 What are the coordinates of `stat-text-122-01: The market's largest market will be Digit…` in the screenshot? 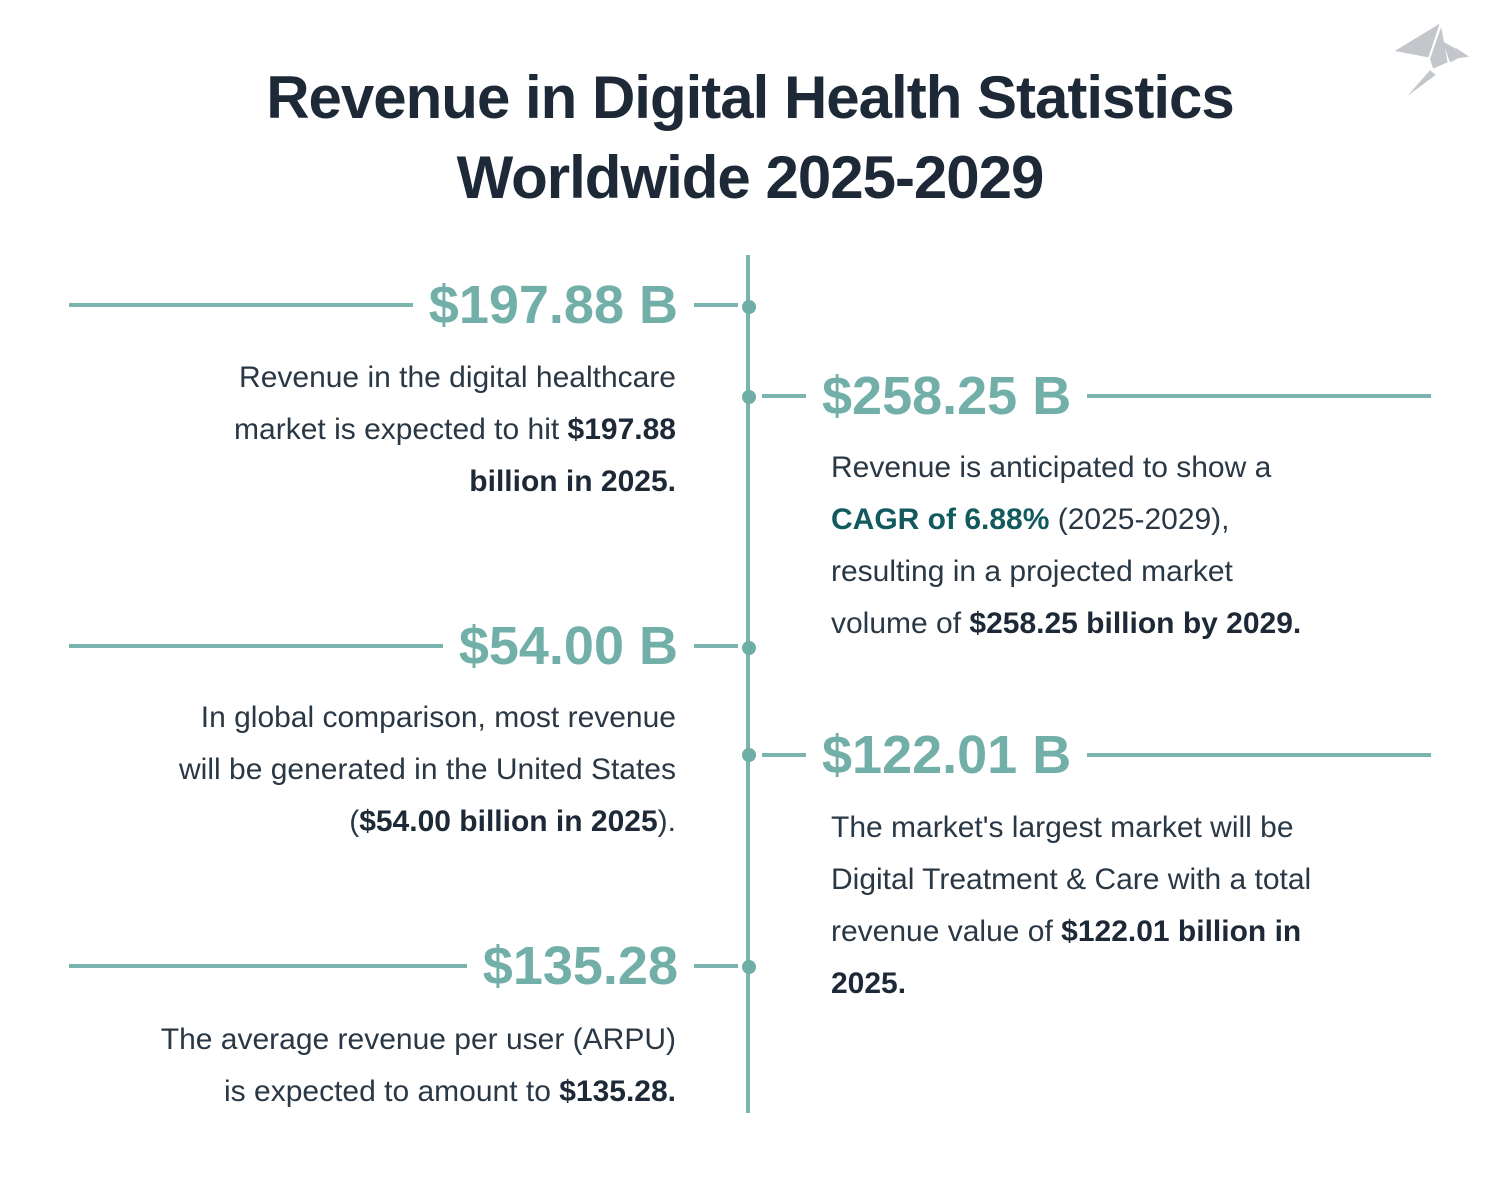 It's located at (1138, 906).